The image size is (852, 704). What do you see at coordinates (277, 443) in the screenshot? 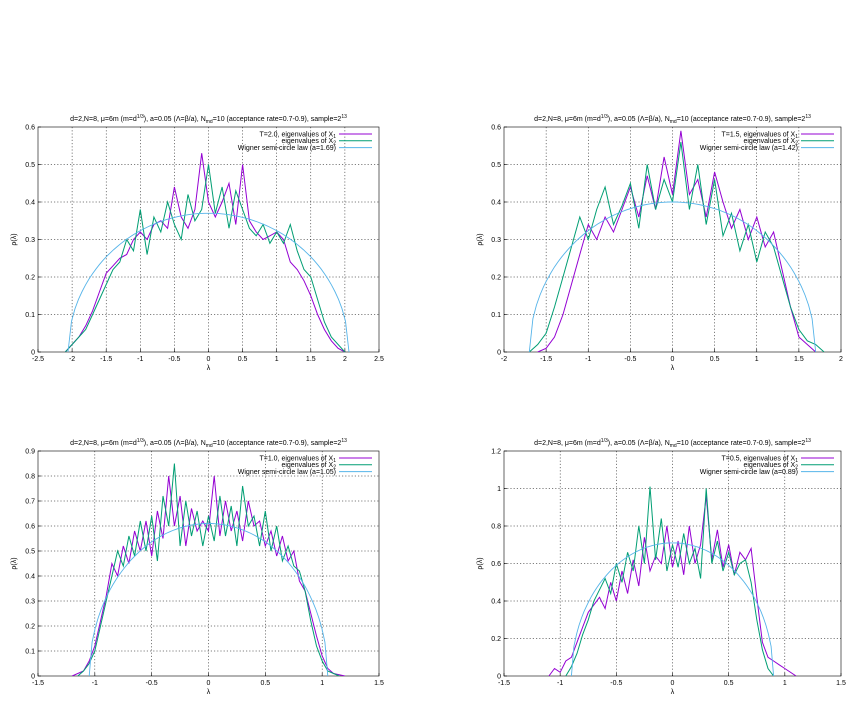
I see `chart-title-part: =10 (acceptance rate=0.7-0.9), sample=2` at bounding box center [277, 443].